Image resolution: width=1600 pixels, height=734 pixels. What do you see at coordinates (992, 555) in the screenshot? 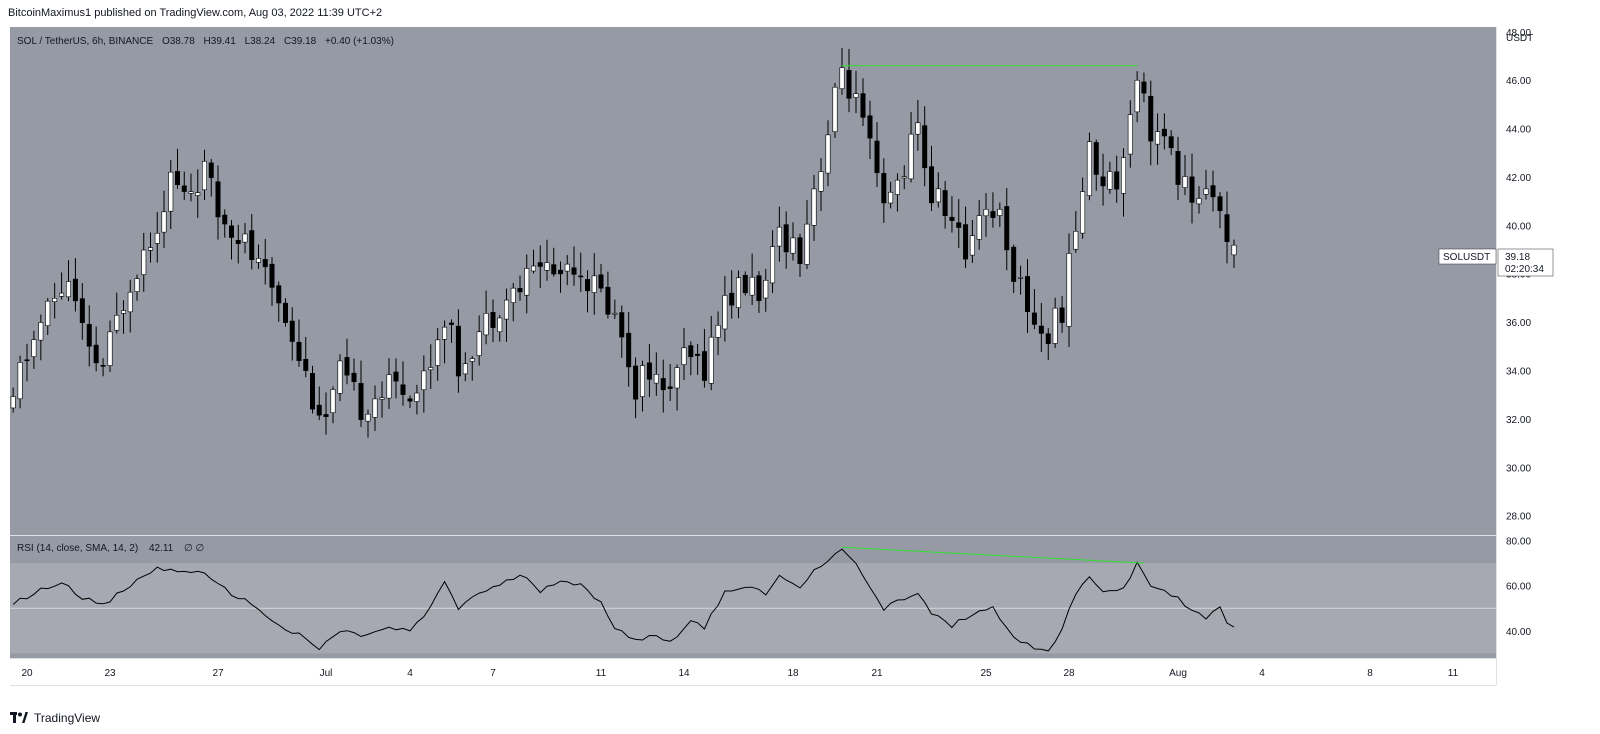
I see `rsi-trendline` at bounding box center [992, 555].